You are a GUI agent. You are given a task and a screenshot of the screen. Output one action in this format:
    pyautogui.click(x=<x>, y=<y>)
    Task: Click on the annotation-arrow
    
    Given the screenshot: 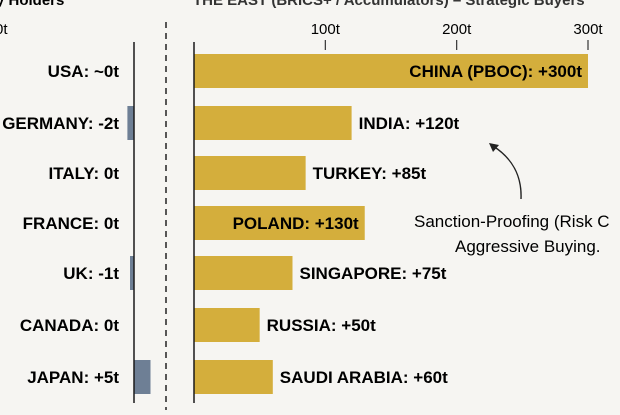 What is the action you would take?
    pyautogui.click(x=507, y=172)
    